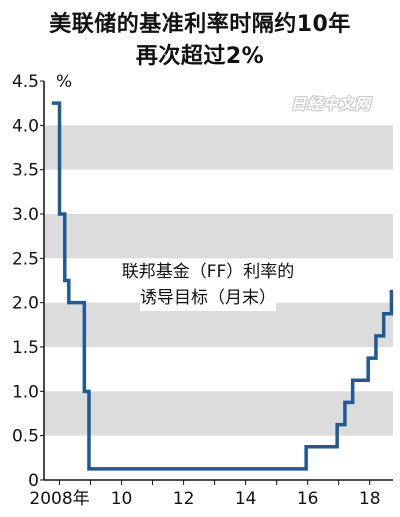 Image resolution: width=400 pixels, height=517 pixels. Describe the element at coordinates (25, 259) in the screenshot. I see `y-tick-label: 2.5` at that location.